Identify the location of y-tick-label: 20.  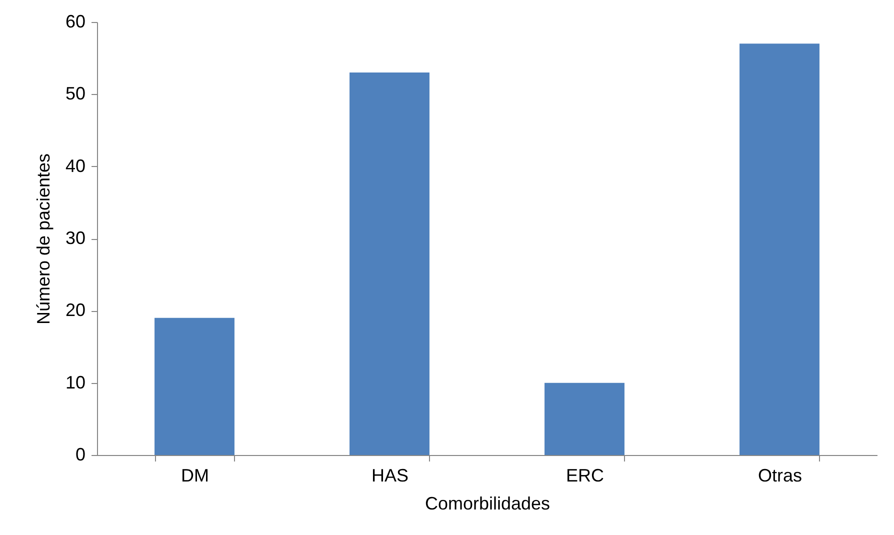
(75, 310).